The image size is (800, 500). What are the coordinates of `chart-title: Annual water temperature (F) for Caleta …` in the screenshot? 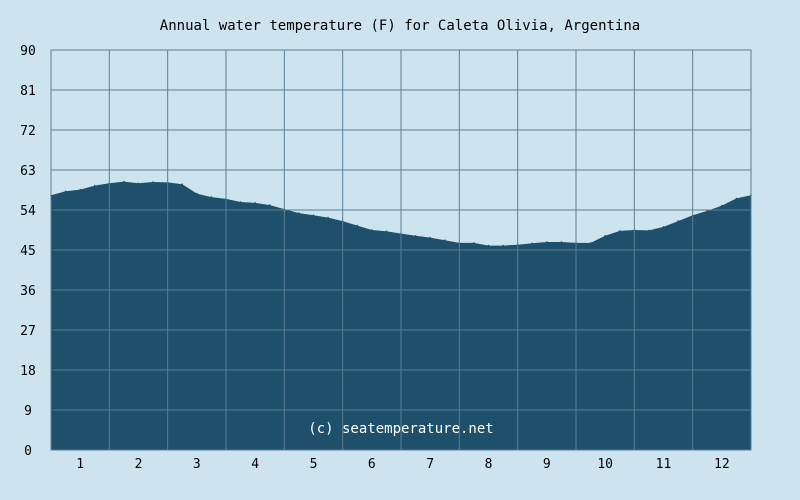 It's located at (400, 26).